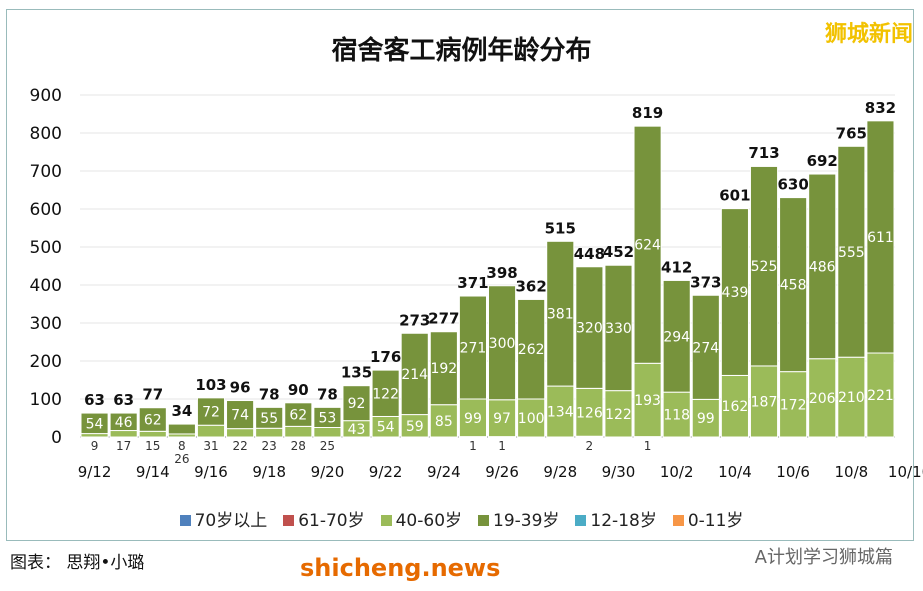  Describe the element at coordinates (618, 329) in the screenshot. I see `data-label: 330` at that location.